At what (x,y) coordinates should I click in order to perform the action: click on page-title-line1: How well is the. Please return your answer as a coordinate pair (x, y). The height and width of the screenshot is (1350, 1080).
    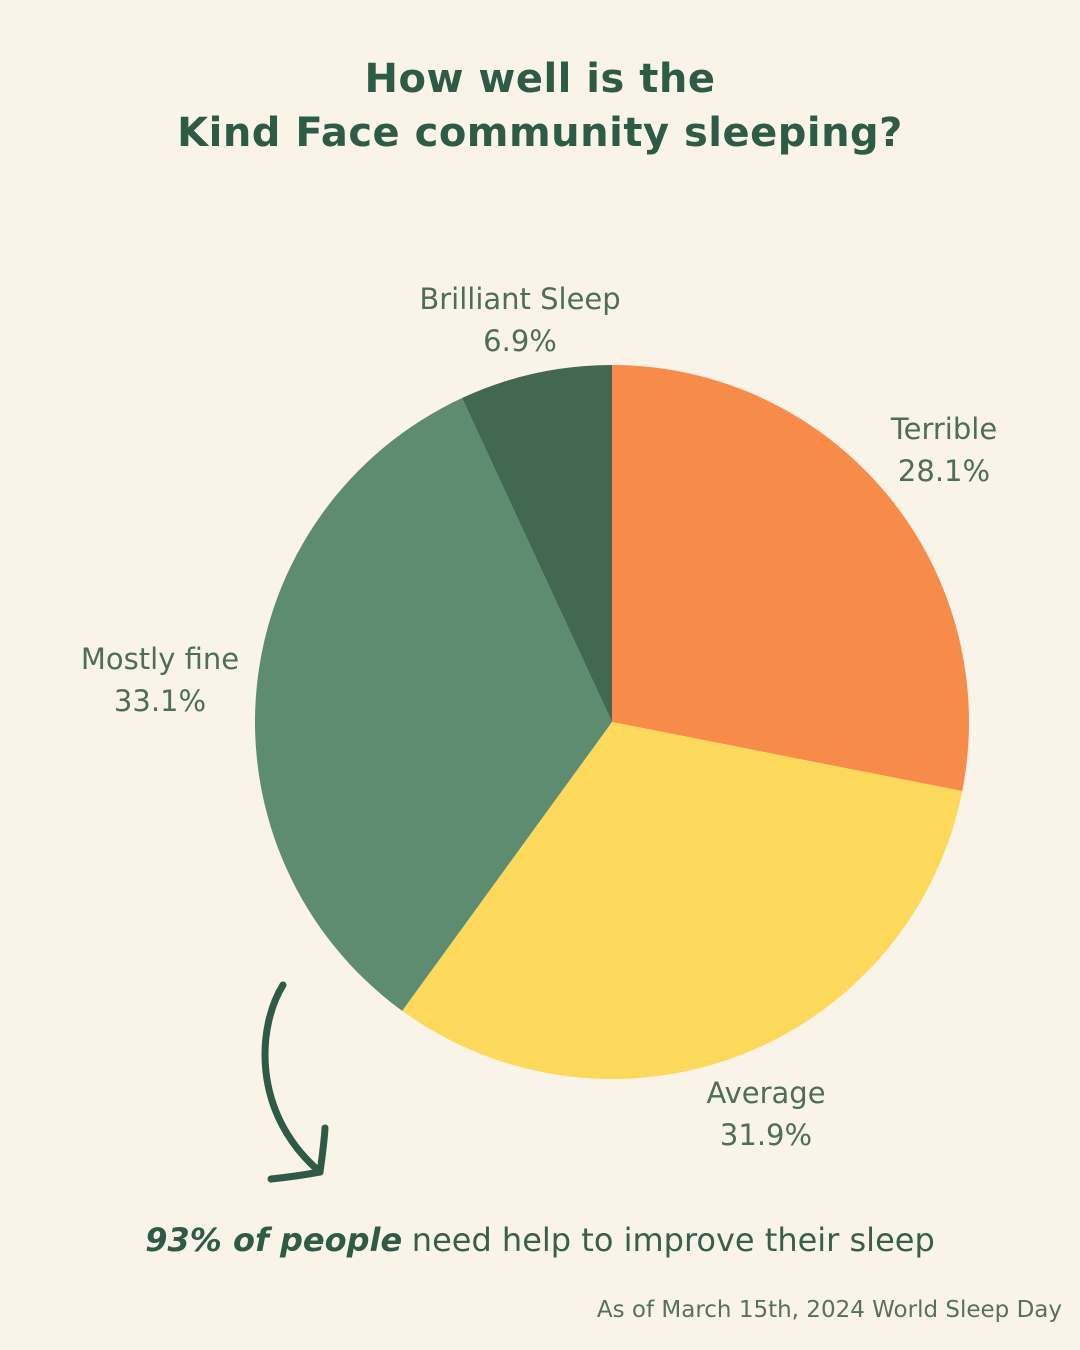
    Looking at the image, I should click on (540, 79).